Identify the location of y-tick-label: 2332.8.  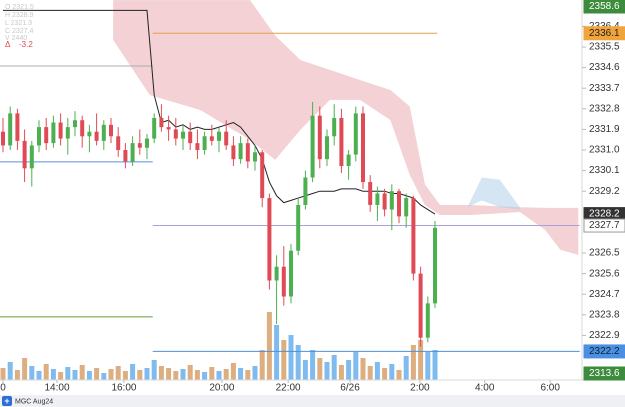
(604, 108).